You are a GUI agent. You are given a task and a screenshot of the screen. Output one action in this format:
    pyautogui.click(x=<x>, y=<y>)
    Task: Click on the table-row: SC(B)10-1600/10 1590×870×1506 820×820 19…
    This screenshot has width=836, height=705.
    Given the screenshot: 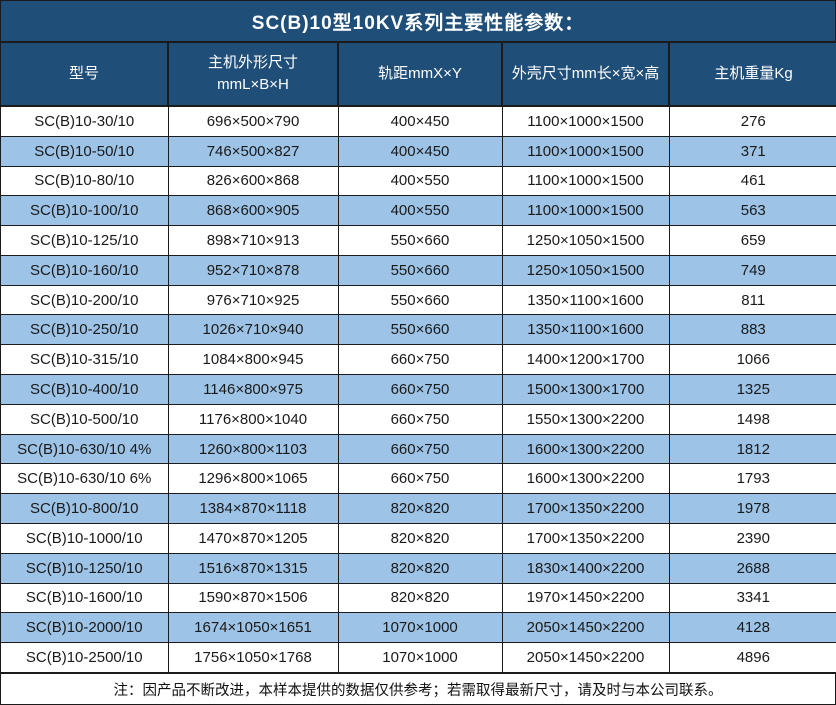 What is the action you would take?
    pyautogui.click(x=418, y=598)
    